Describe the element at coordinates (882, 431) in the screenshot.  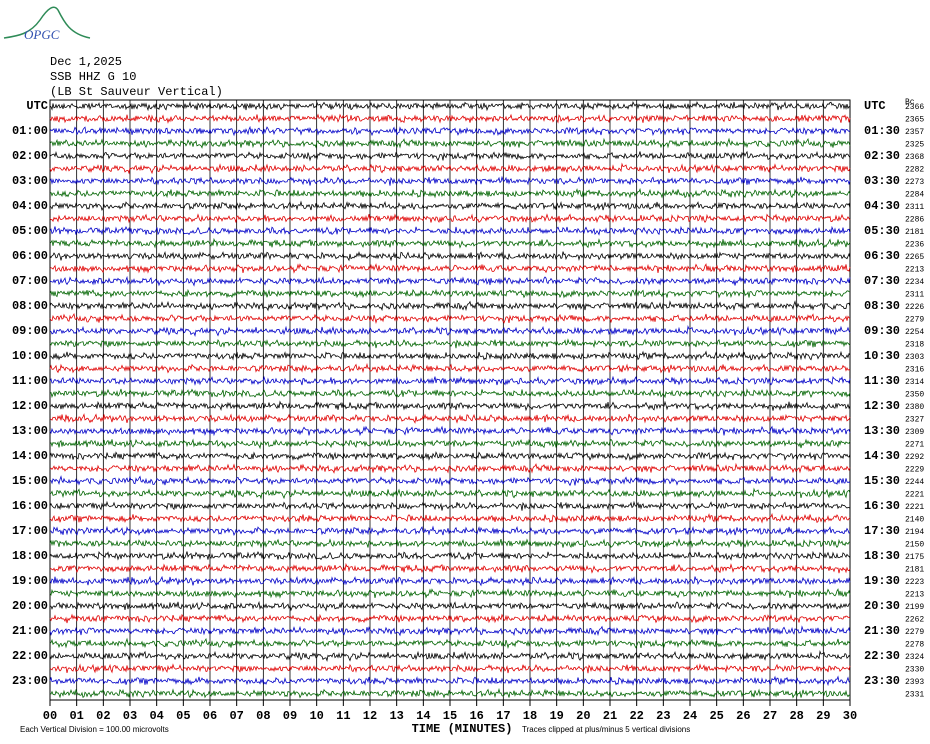
I see `row-label-right: 13:30` at that location.